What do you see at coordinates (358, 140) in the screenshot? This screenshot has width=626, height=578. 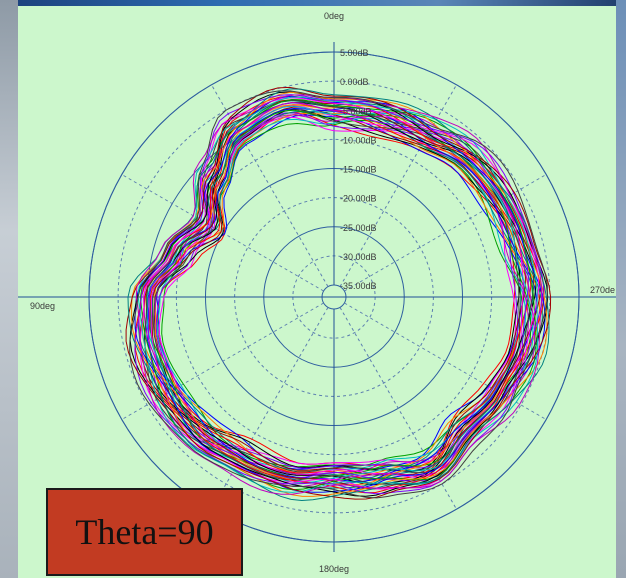 I see `radial-tick-label: -10.00dB` at bounding box center [358, 140].